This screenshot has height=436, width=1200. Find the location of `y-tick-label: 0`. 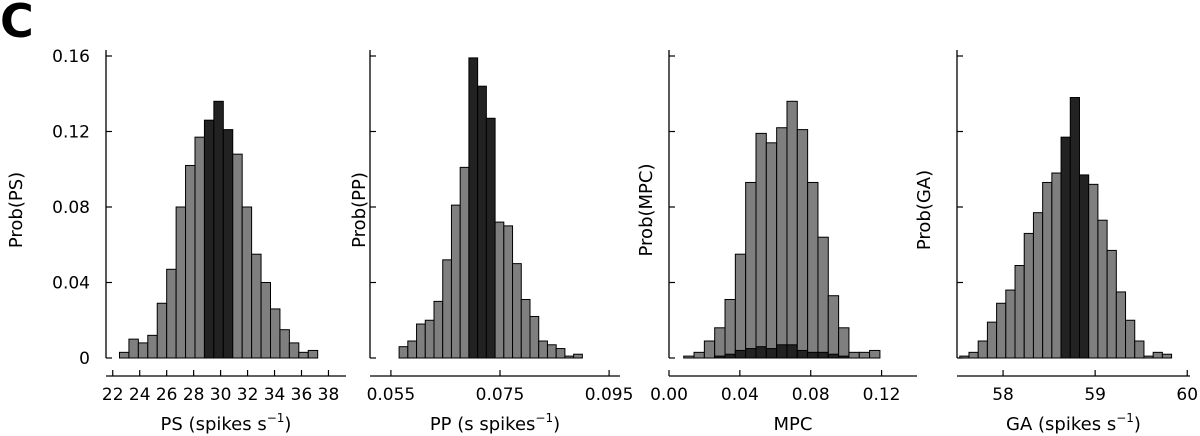

y-tick-label: 0 is located at coordinates (84, 359).